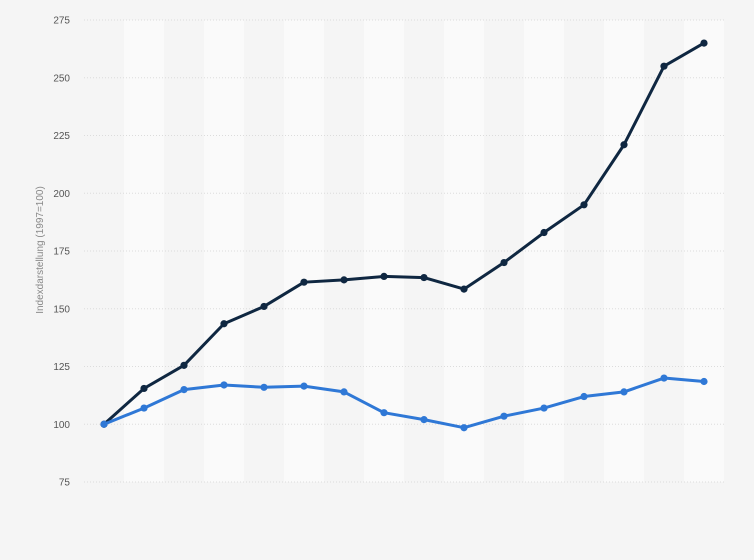 Image resolution: width=754 pixels, height=560 pixels. I want to click on y-tick-label: 125, so click(61, 367).